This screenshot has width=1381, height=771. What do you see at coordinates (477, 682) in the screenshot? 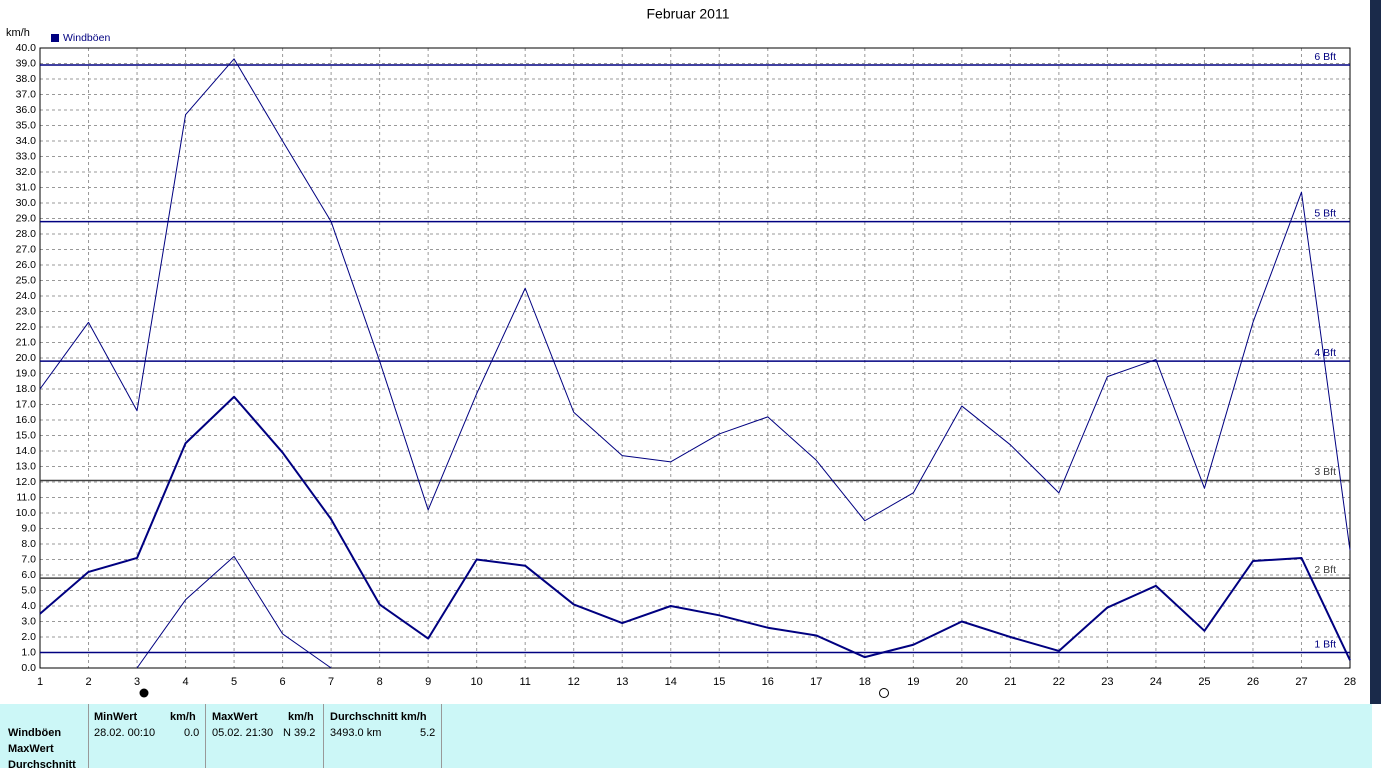
I see `x-tick-label: 10` at bounding box center [477, 682].